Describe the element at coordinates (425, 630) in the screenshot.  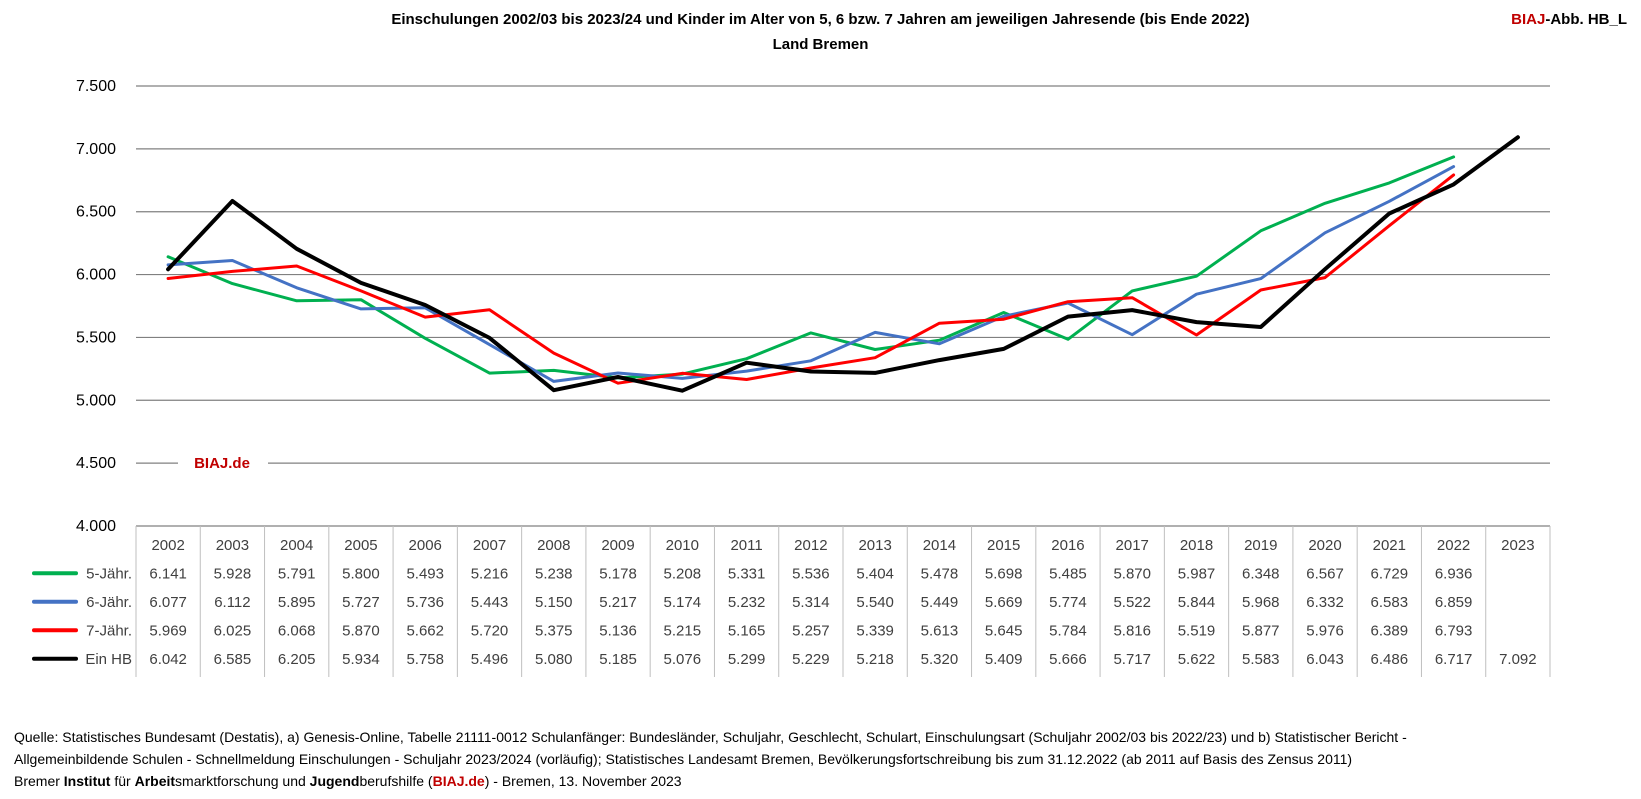
I see `data-label: 5.662` at that location.